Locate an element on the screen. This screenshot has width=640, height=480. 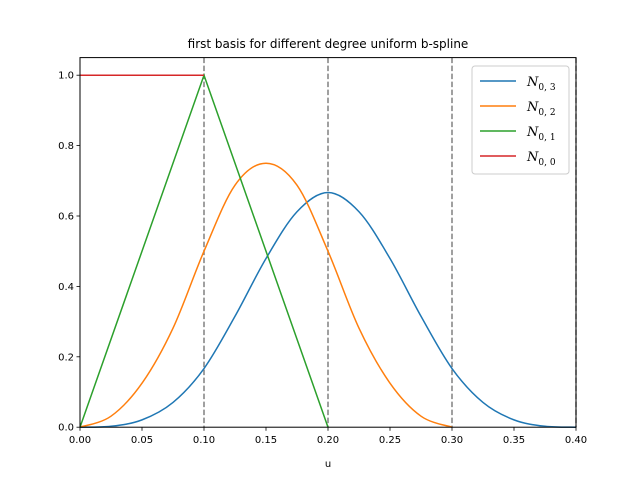
y-tick-label: 0.0 is located at coordinates (66, 428).